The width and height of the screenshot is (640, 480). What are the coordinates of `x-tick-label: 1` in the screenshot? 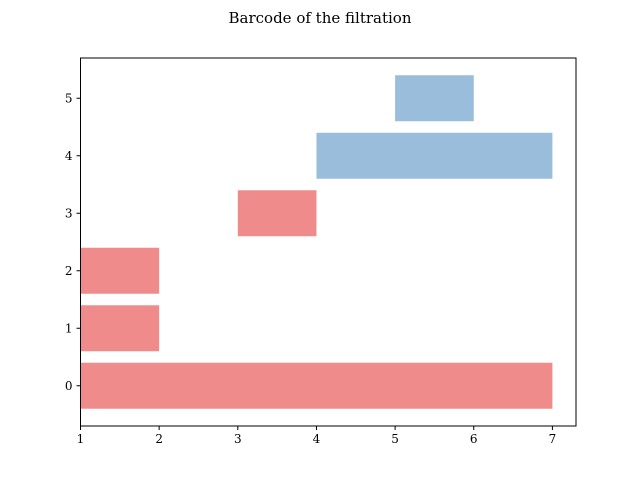 It's located at (81, 439).